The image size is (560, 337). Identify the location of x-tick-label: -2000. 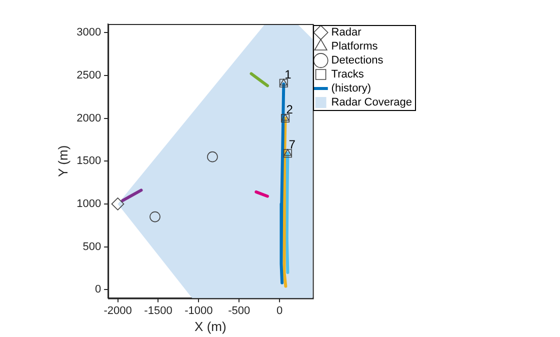
(118, 310).